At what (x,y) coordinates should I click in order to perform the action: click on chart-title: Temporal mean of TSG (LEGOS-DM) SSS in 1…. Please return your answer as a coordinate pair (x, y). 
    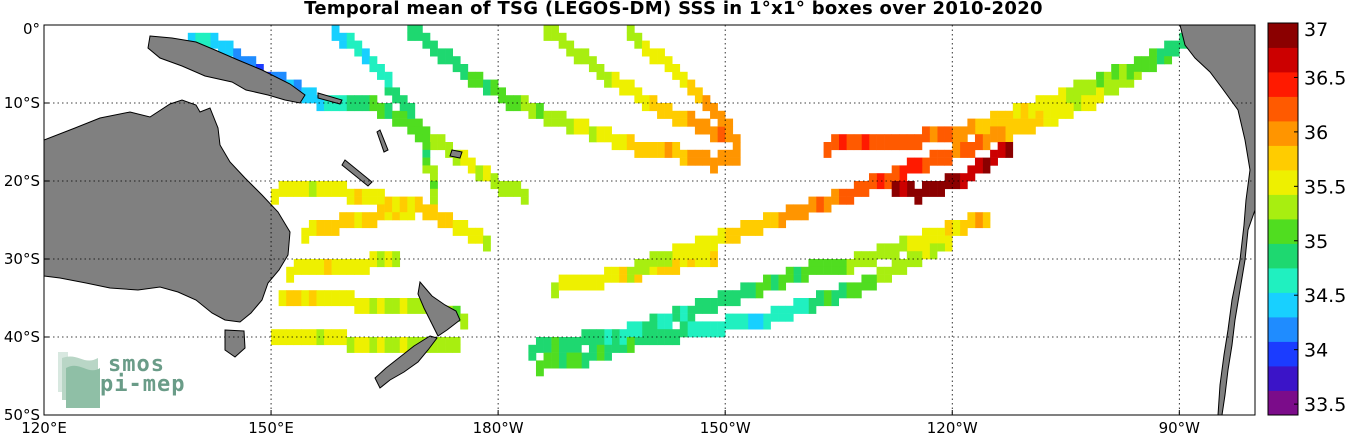
    Looking at the image, I should click on (673, 9).